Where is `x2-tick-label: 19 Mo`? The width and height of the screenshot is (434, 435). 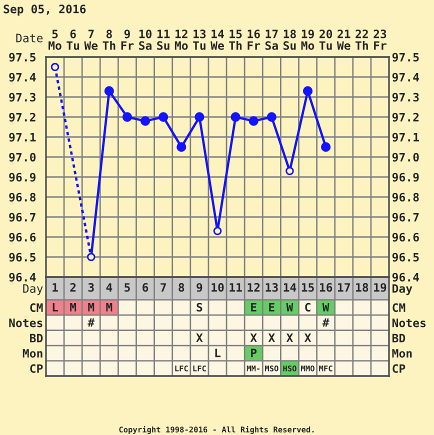 x2-tick-label: 19 Mo is located at coordinates (307, 40).